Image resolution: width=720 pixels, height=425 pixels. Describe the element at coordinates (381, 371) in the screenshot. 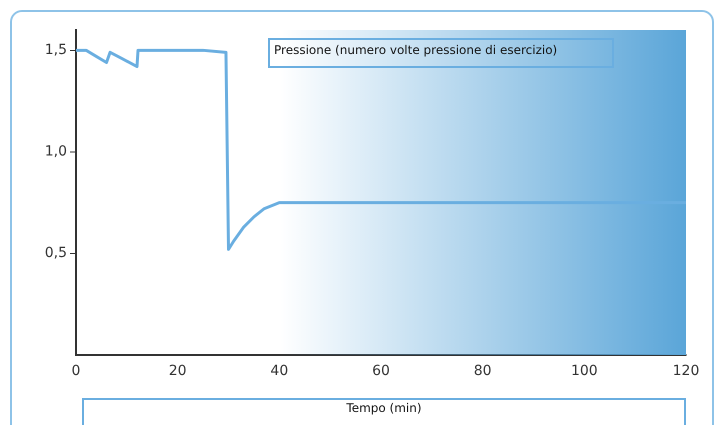

I see `x-tick-label: 60` at that location.